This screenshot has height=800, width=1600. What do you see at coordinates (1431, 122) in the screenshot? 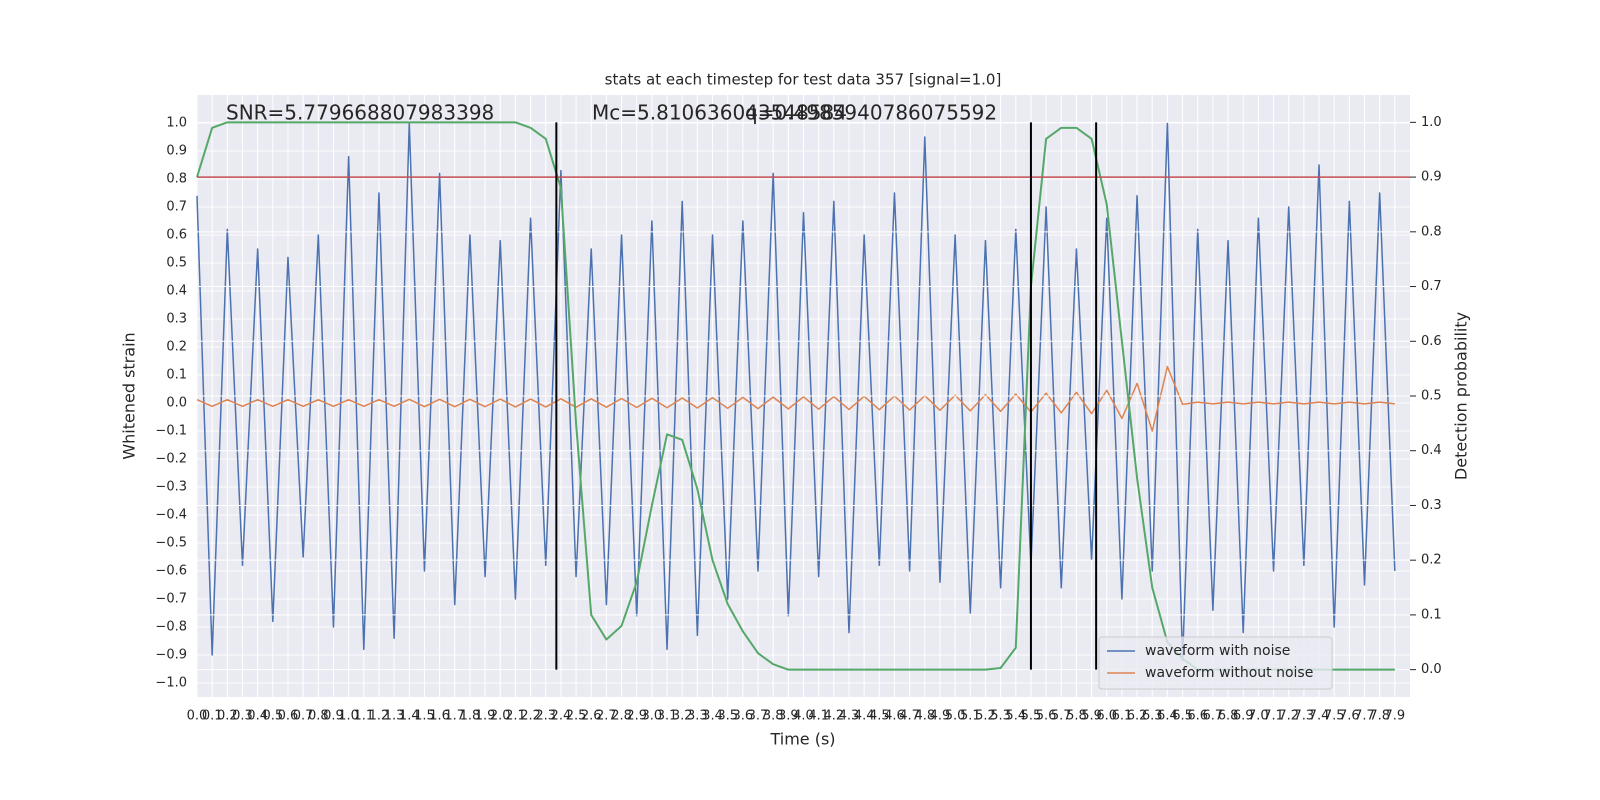
I see `y2-tick-label: 1.0` at bounding box center [1431, 122].